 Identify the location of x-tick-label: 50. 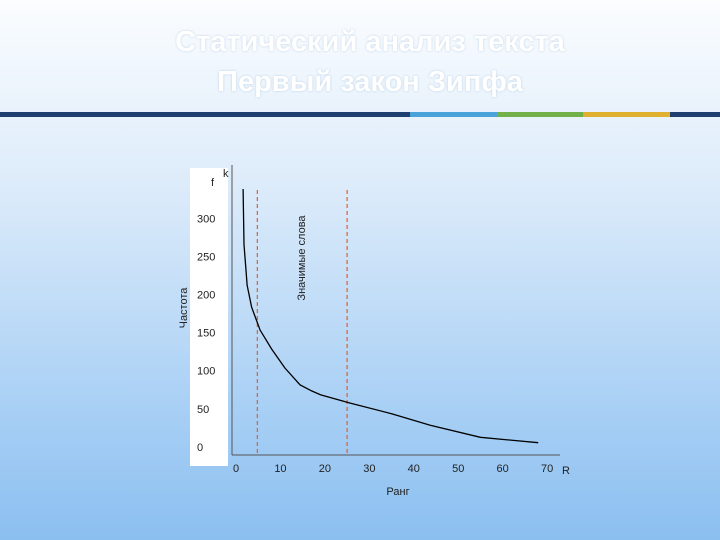
(458, 469).